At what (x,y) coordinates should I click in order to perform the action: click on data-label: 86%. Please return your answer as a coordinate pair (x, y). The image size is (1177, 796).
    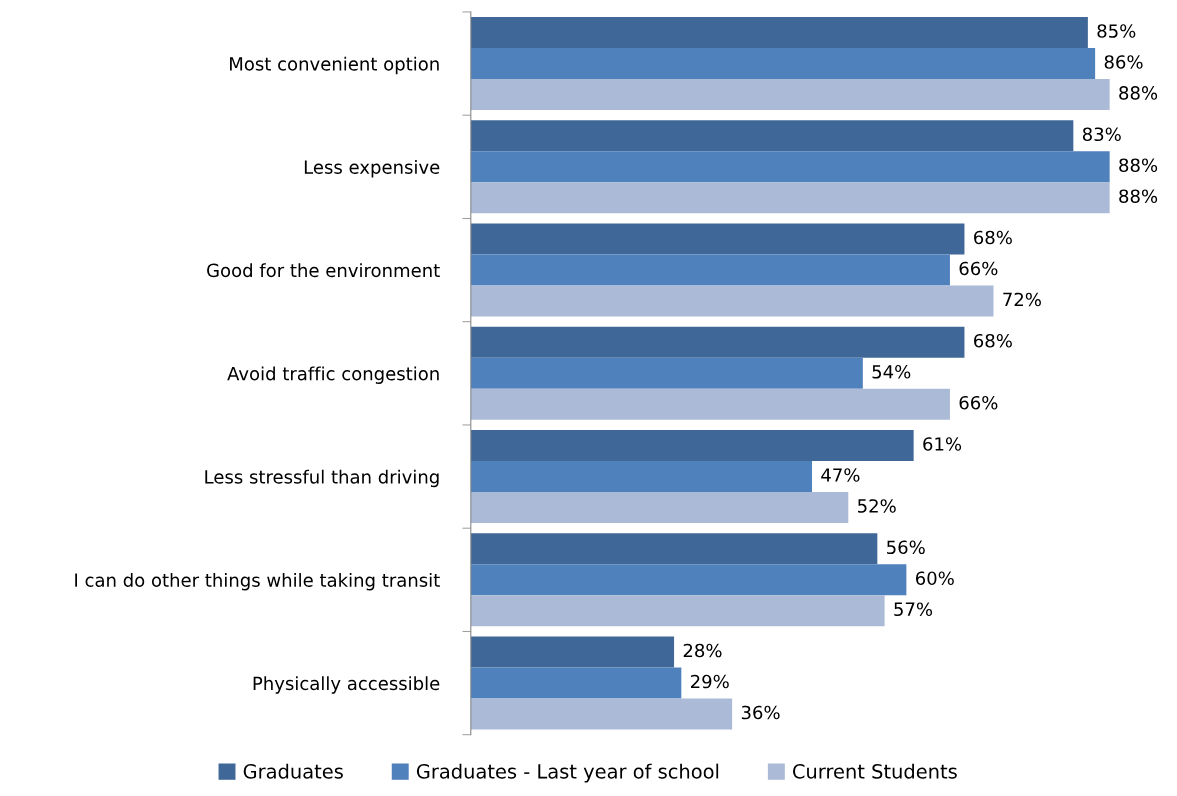
    Looking at the image, I should click on (1123, 62).